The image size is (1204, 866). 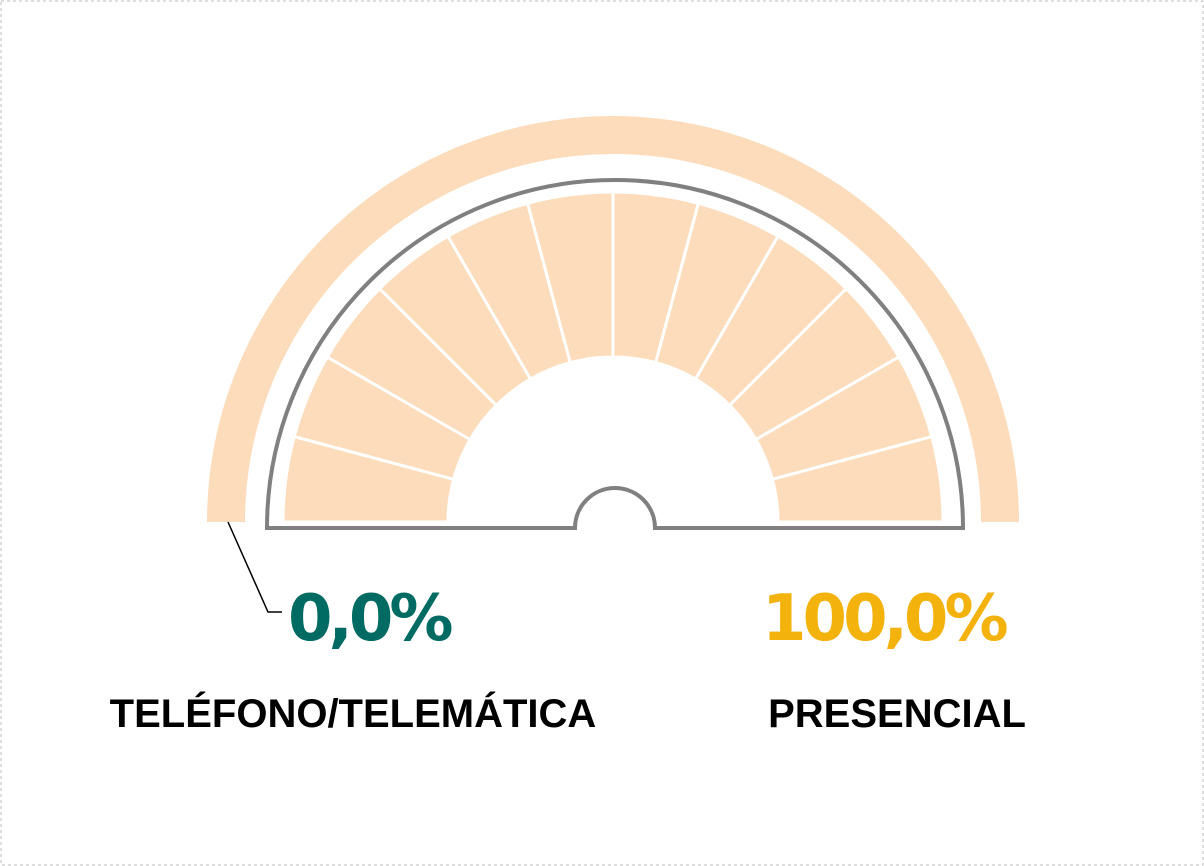 I want to click on value-label: 0,0%, so click(x=370, y=619).